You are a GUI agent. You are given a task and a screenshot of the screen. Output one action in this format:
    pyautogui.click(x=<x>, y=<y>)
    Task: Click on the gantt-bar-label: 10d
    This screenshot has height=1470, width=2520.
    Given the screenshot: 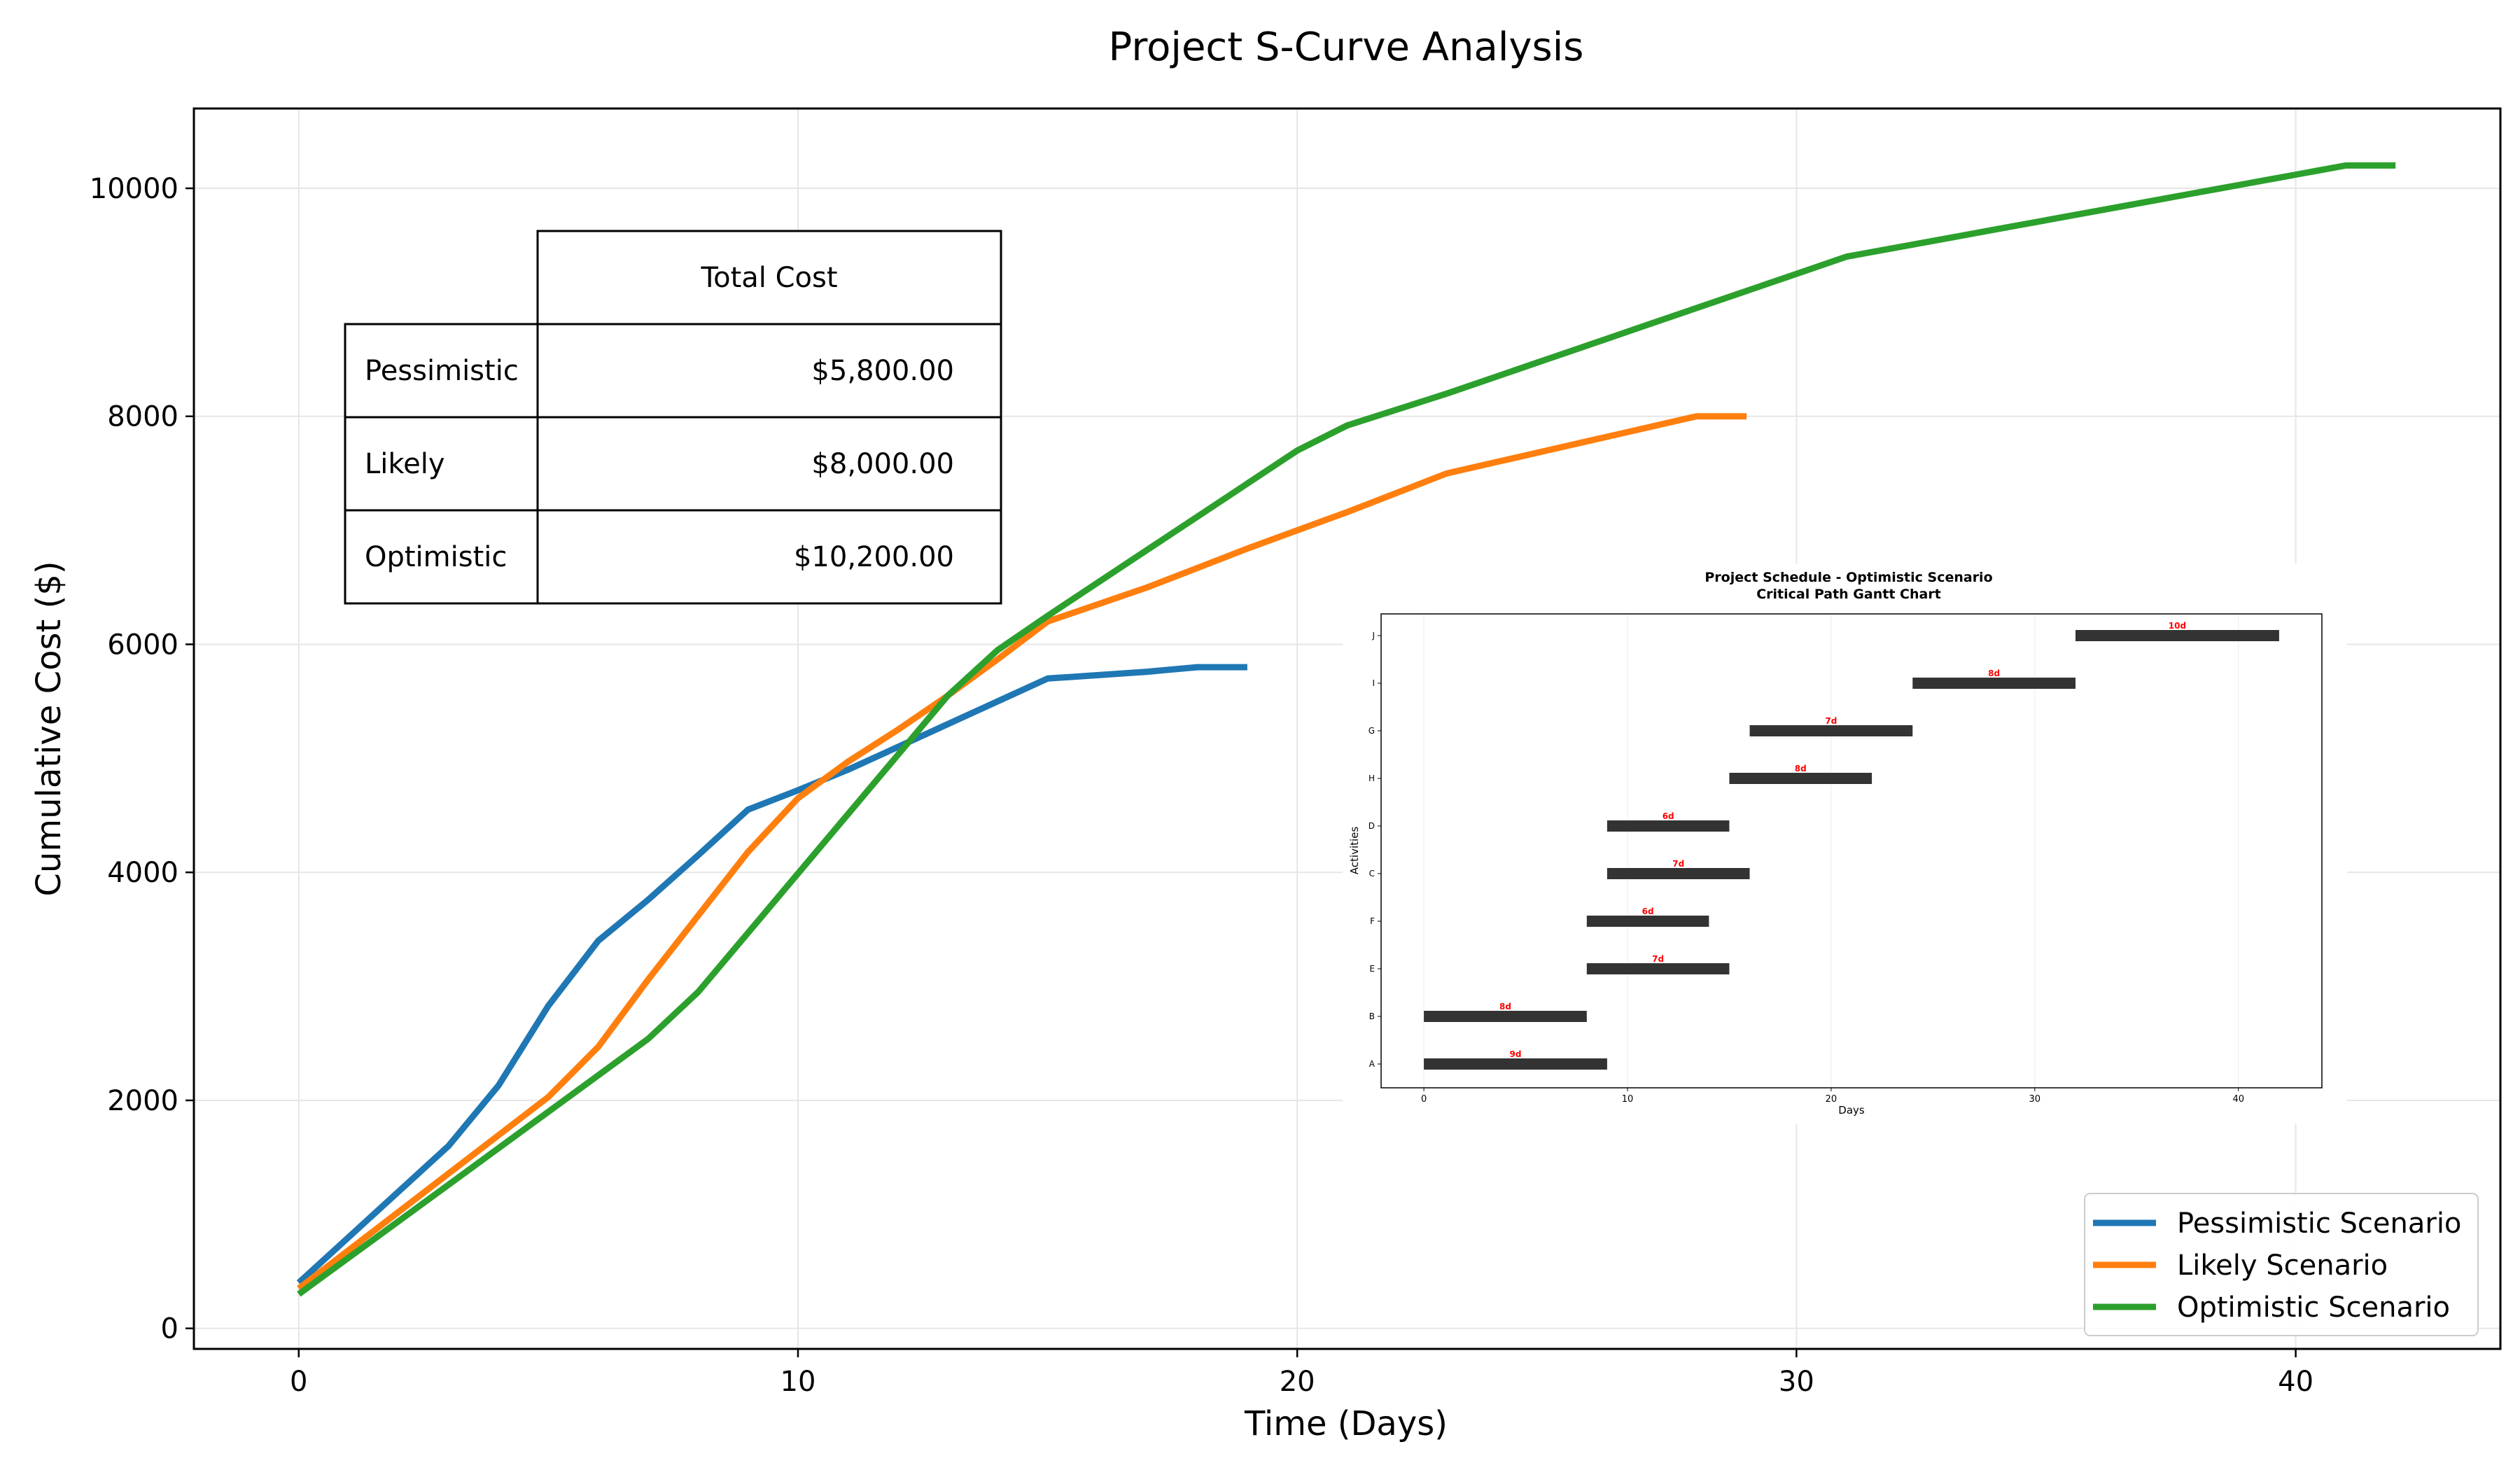 What is the action you would take?
    pyautogui.click(x=2177, y=626)
    